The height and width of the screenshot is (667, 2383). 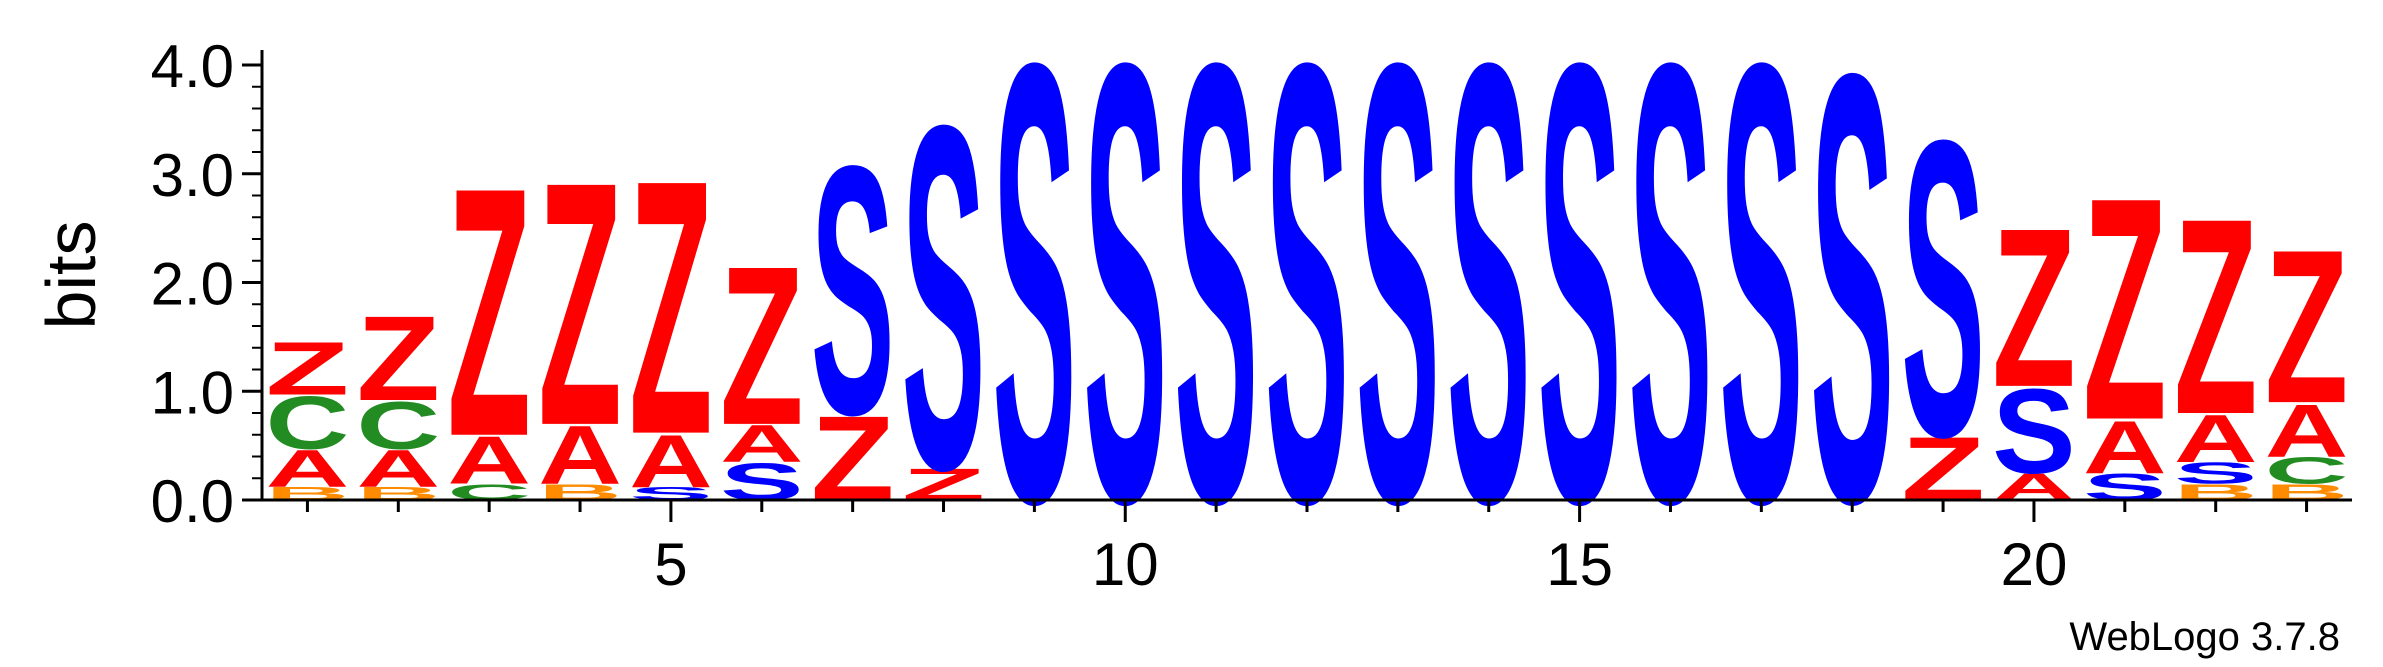 What do you see at coordinates (192, 501) in the screenshot?
I see `y-tick-label: 0.0` at bounding box center [192, 501].